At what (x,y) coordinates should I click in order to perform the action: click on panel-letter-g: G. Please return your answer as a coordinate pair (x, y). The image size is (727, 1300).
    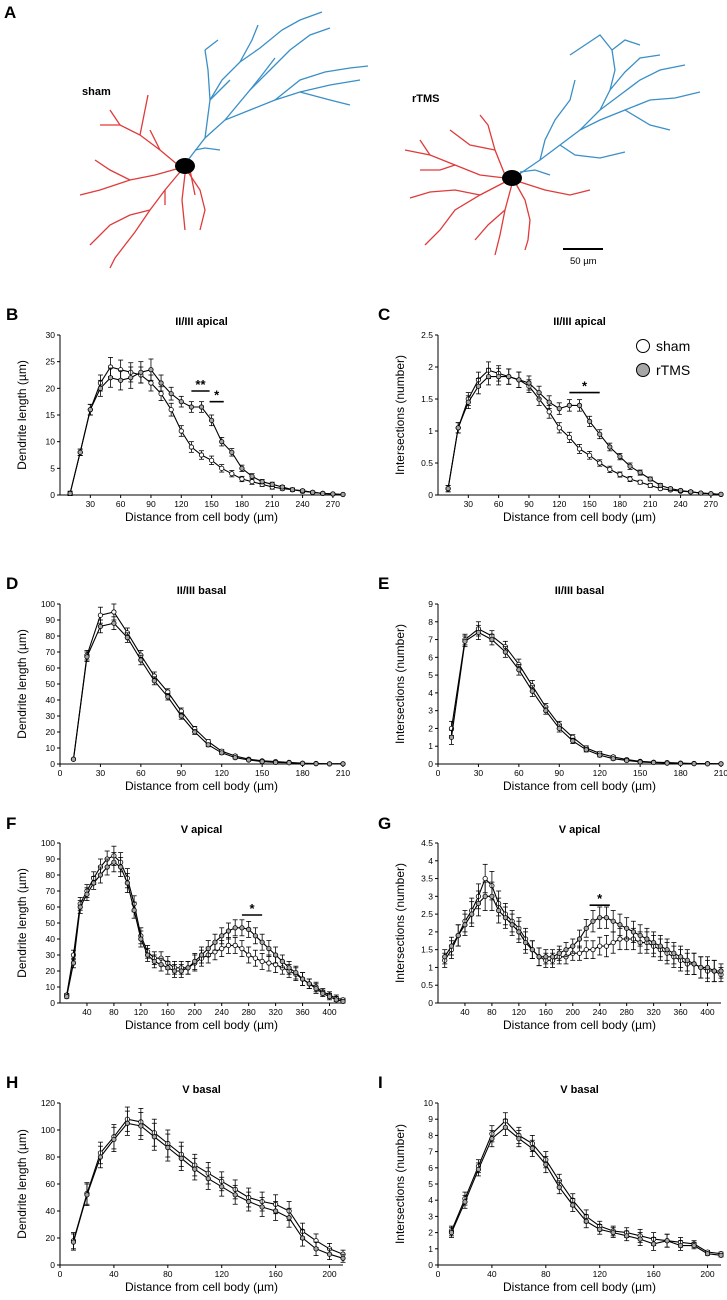
    Looking at the image, I should click on (384, 823).